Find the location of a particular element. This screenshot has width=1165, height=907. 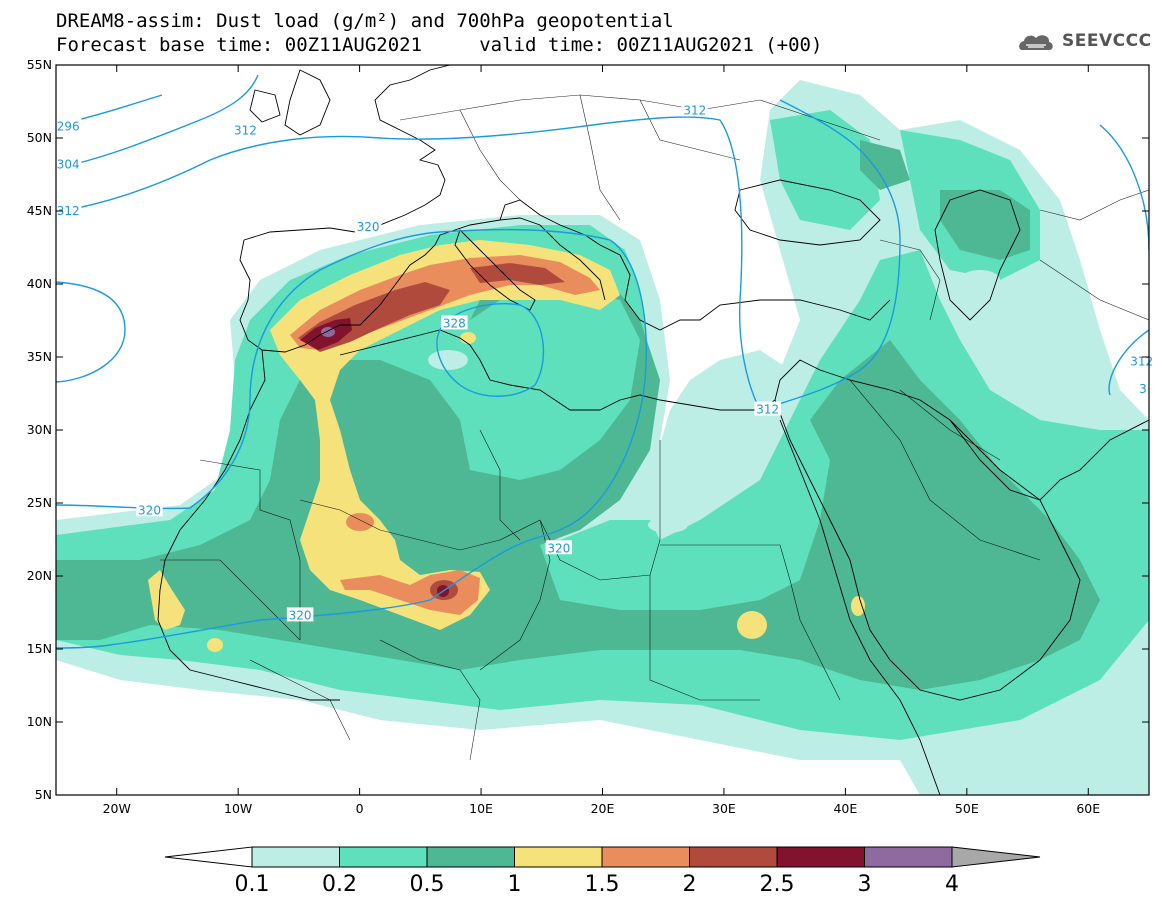

lat-label: 55N is located at coordinates (39, 64).